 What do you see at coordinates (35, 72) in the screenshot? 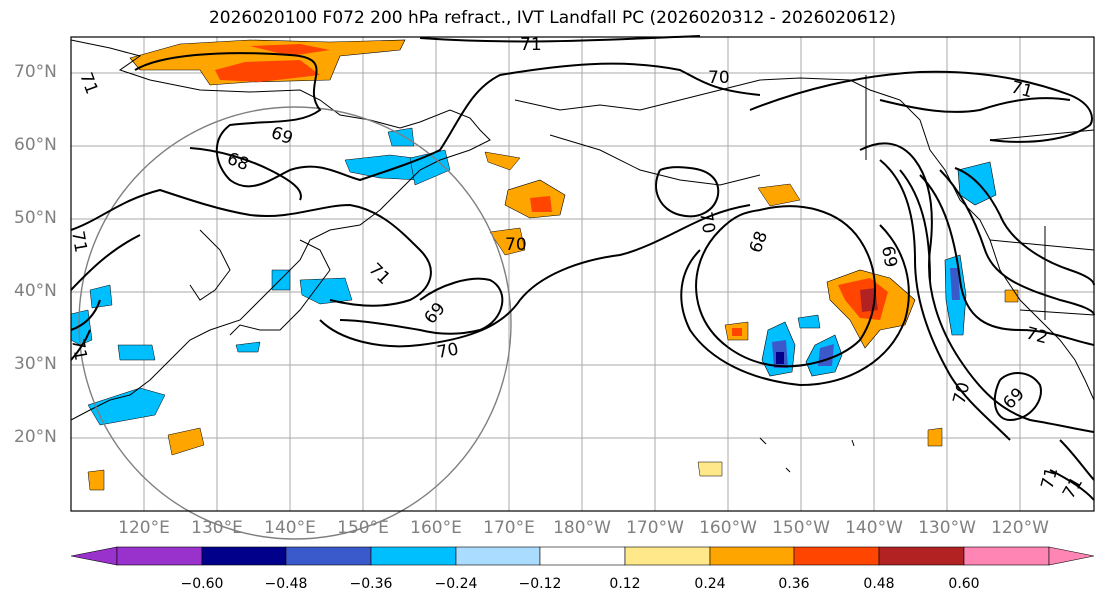
I see `lat-label: 70°N` at bounding box center [35, 72].